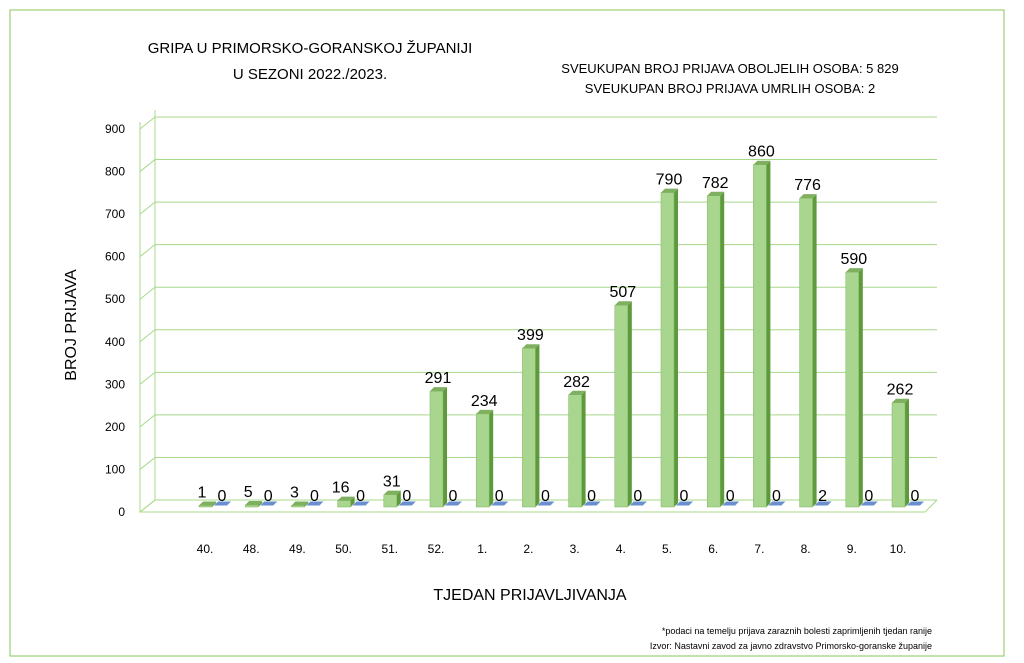 The image size is (1024, 663). I want to click on x-tick-label: 51., so click(389, 549).